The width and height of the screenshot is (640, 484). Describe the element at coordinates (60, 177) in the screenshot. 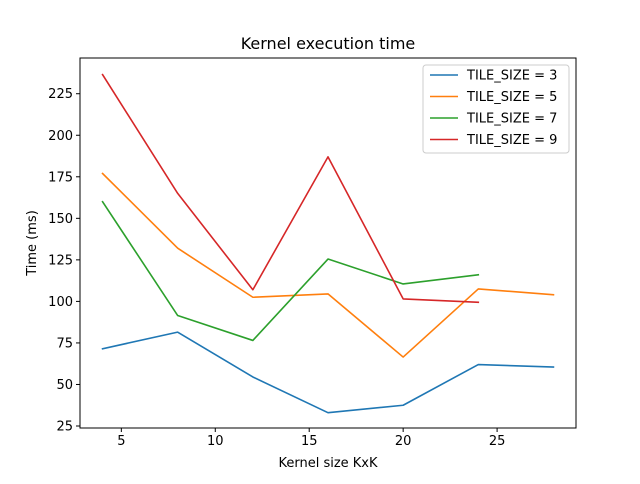

I see `y-tick-label: 175` at that location.